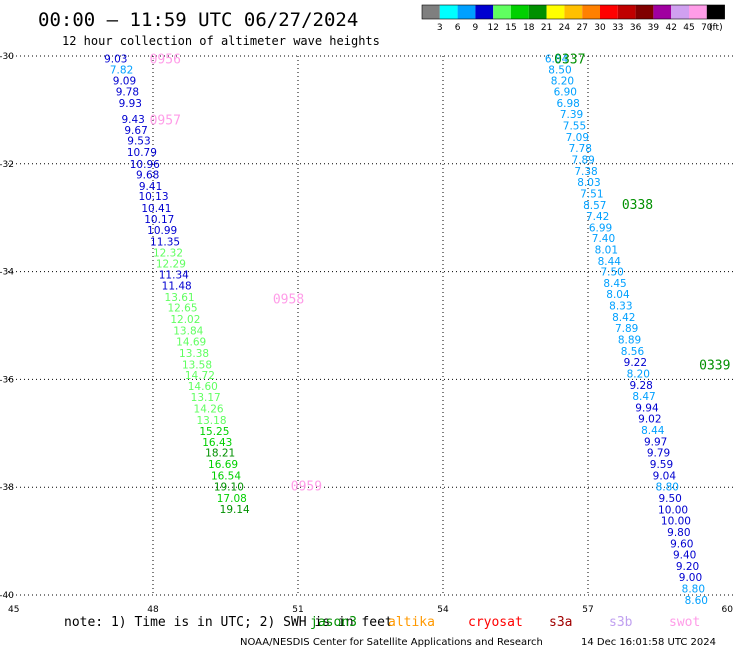  Describe the element at coordinates (194, 354) in the screenshot. I see `data-label: 13.38` at that location.